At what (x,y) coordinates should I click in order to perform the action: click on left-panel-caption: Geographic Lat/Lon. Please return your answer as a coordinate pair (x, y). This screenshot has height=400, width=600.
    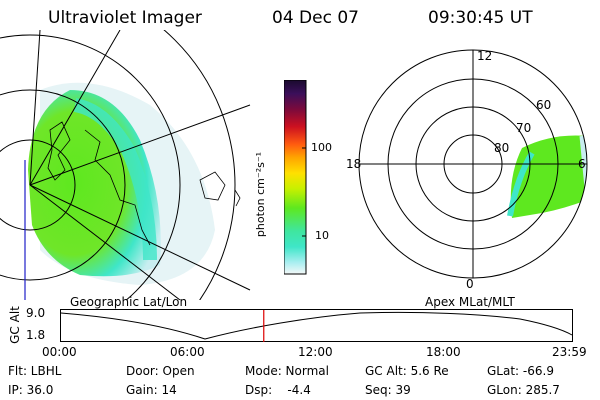
    Looking at the image, I should click on (129, 302).